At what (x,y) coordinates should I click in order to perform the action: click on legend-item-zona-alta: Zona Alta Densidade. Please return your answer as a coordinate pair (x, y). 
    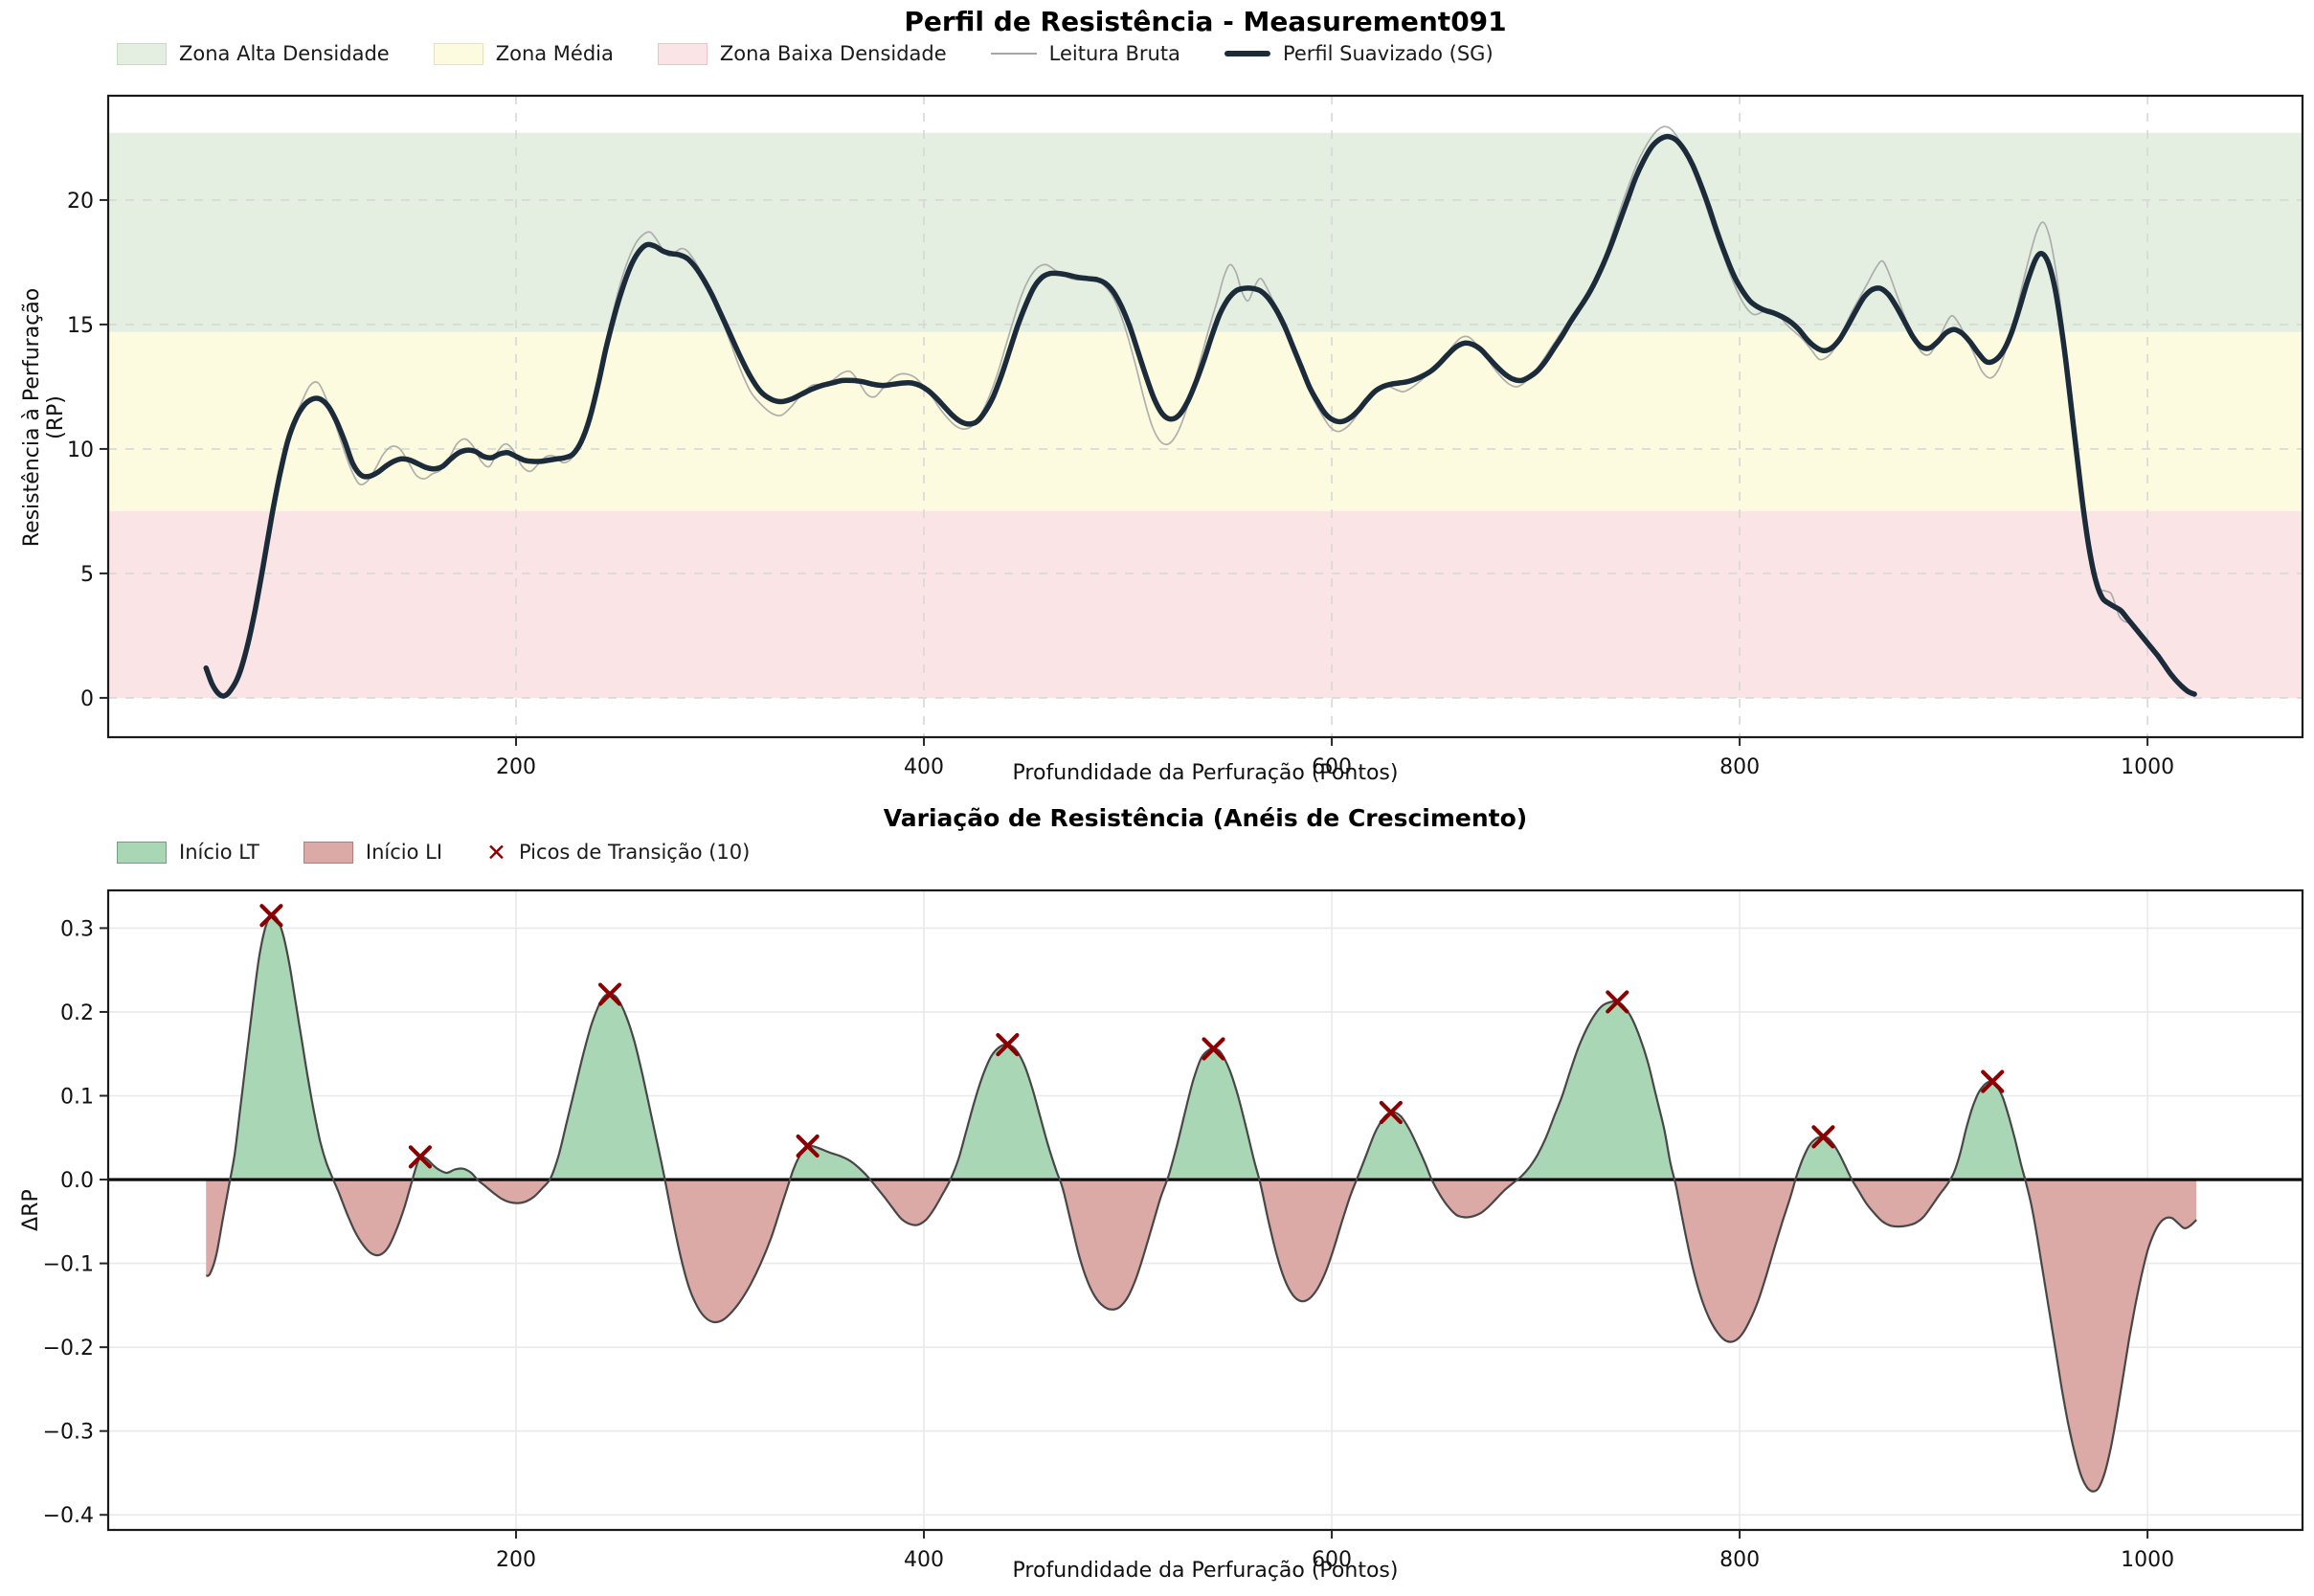
    Looking at the image, I should click on (253, 53).